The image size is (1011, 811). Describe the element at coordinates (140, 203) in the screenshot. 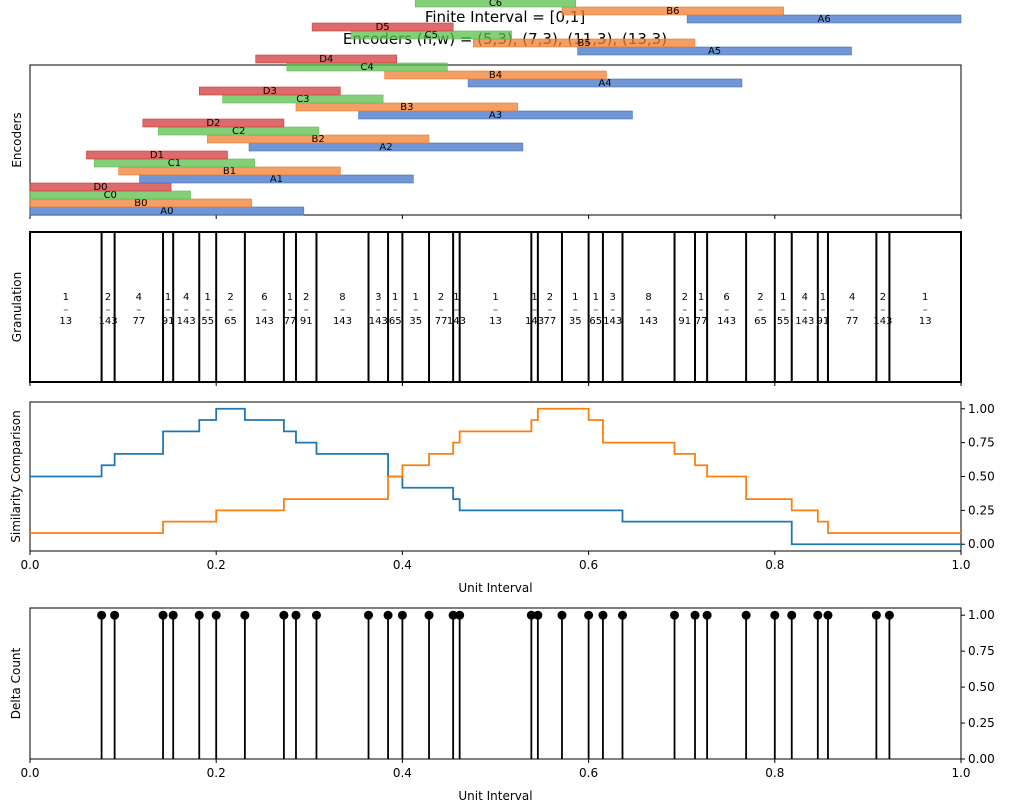

I see `encoder-label-B0: B0` at that location.